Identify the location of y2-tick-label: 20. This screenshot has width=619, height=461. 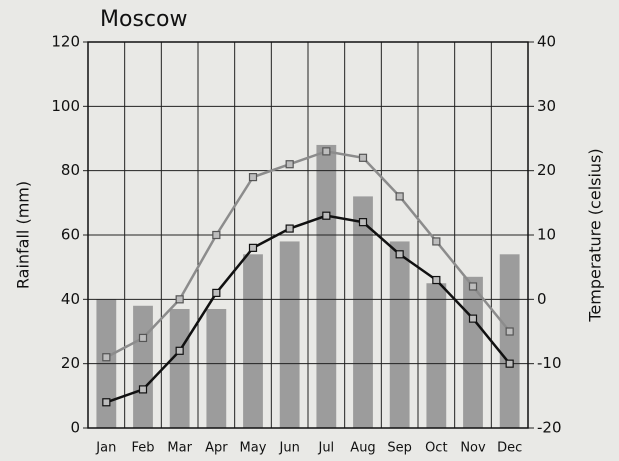
(546, 170).